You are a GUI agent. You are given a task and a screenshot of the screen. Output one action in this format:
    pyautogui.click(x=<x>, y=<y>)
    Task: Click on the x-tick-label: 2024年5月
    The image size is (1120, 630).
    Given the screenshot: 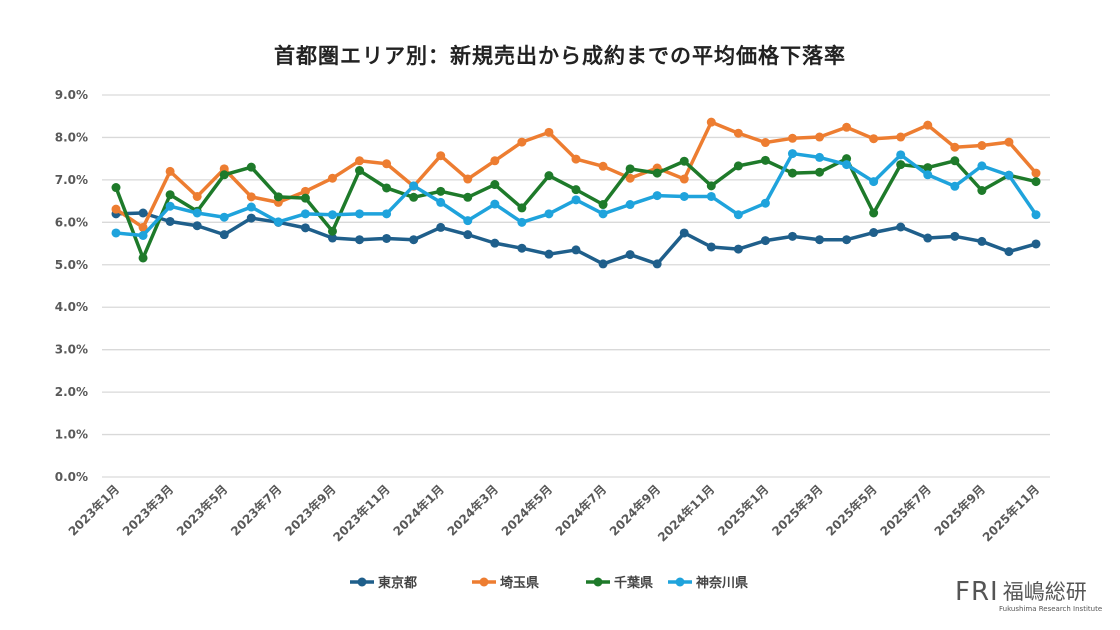 What is the action you would take?
    pyautogui.click(x=526, y=510)
    